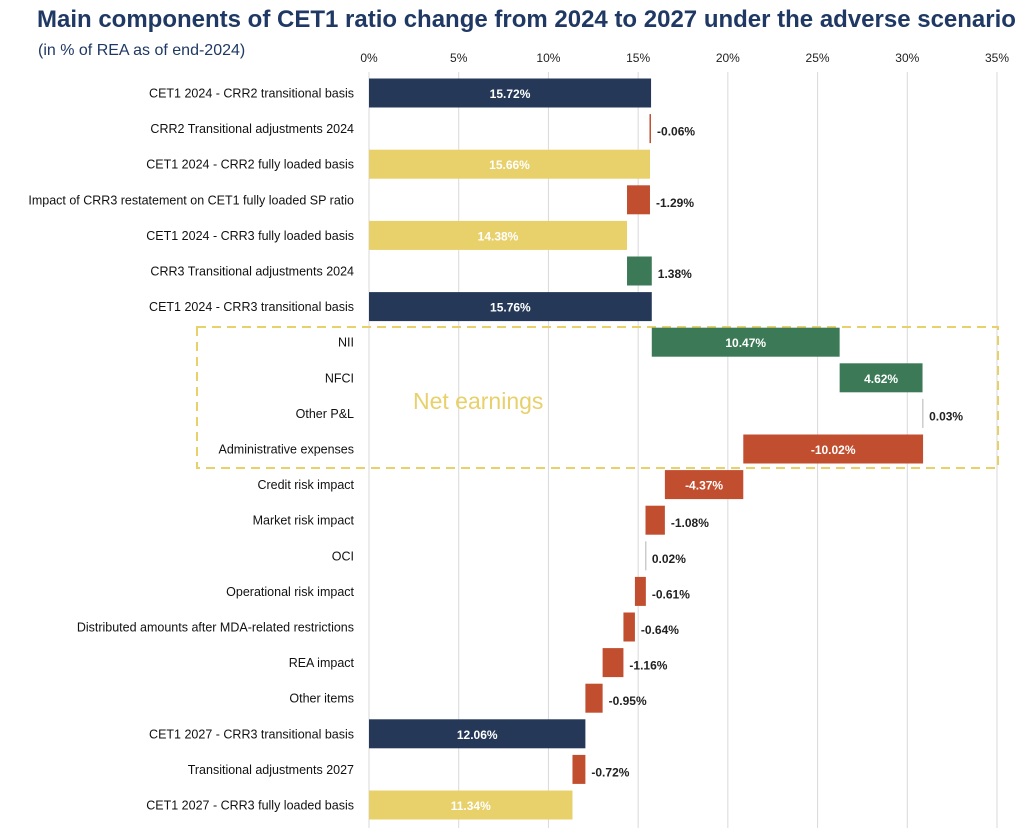 This screenshot has height=835, width=1024. Describe the element at coordinates (252, 129) in the screenshot. I see `category-label: CRR2 Transitional adjustments 2024` at that location.